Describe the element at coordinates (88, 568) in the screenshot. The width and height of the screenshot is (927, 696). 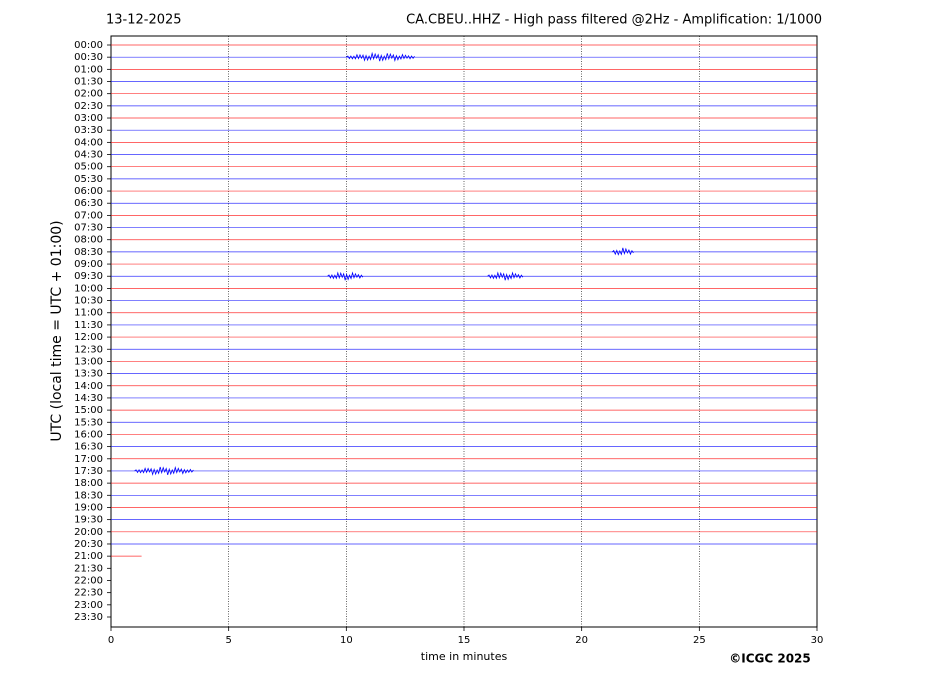
I see `y-tick-label: 21:30` at that location.